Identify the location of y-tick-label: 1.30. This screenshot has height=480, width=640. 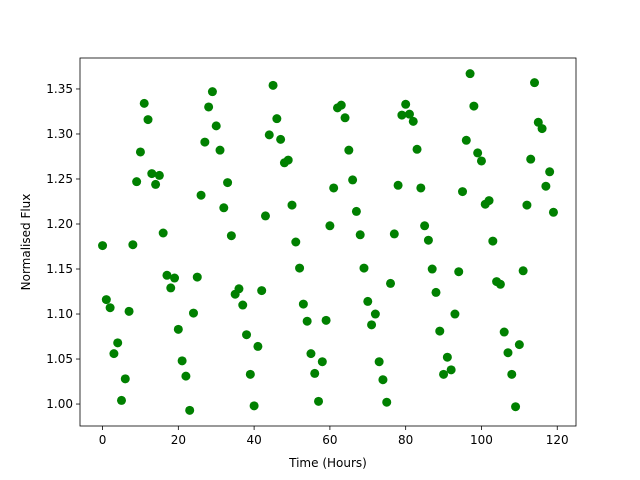
(59, 134).